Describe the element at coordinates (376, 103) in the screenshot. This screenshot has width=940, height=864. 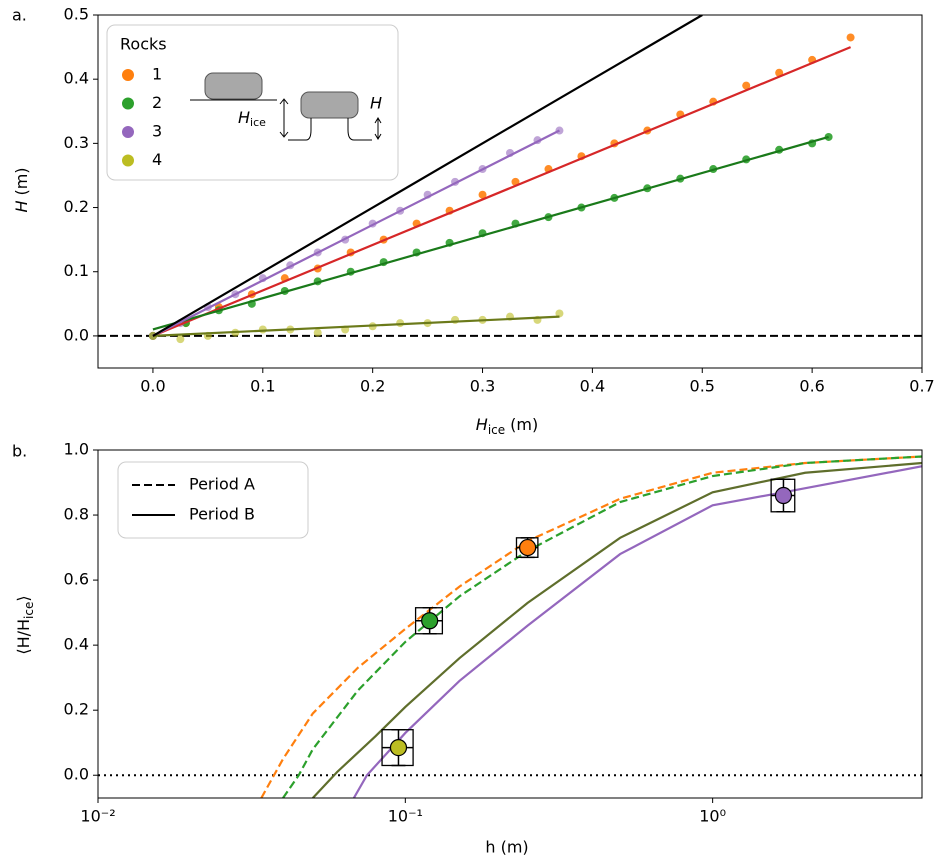
I see `diagram-label: H` at that location.